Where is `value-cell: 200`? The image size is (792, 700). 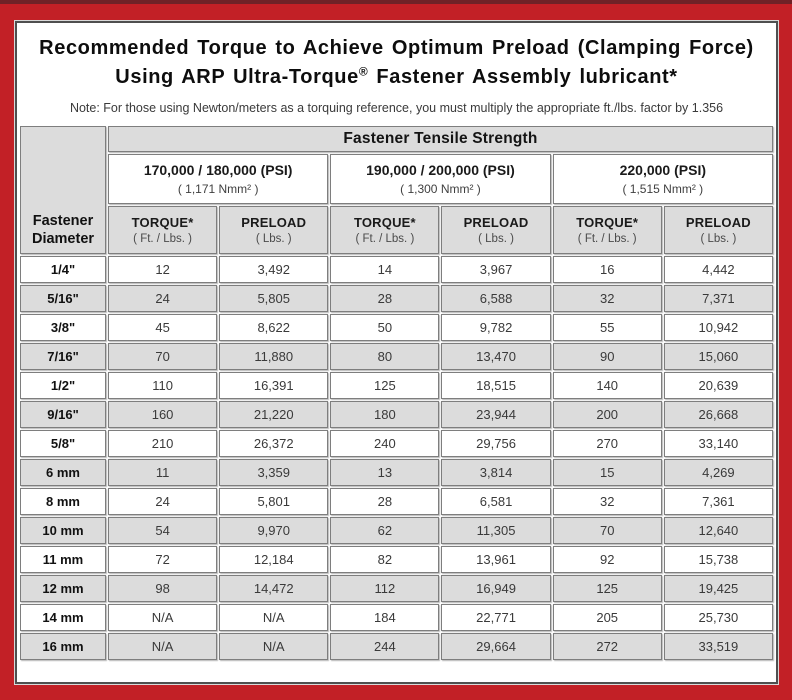 value-cell: 200 is located at coordinates (607, 414).